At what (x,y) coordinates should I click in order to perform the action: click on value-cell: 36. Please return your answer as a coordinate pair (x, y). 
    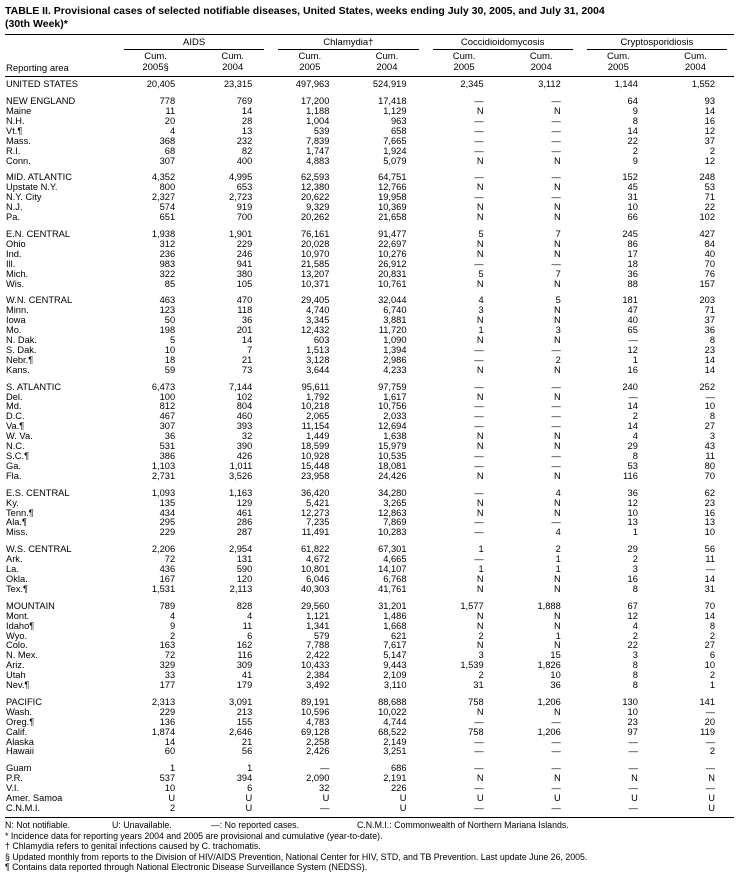
    Looking at the image, I should click on (555, 685).